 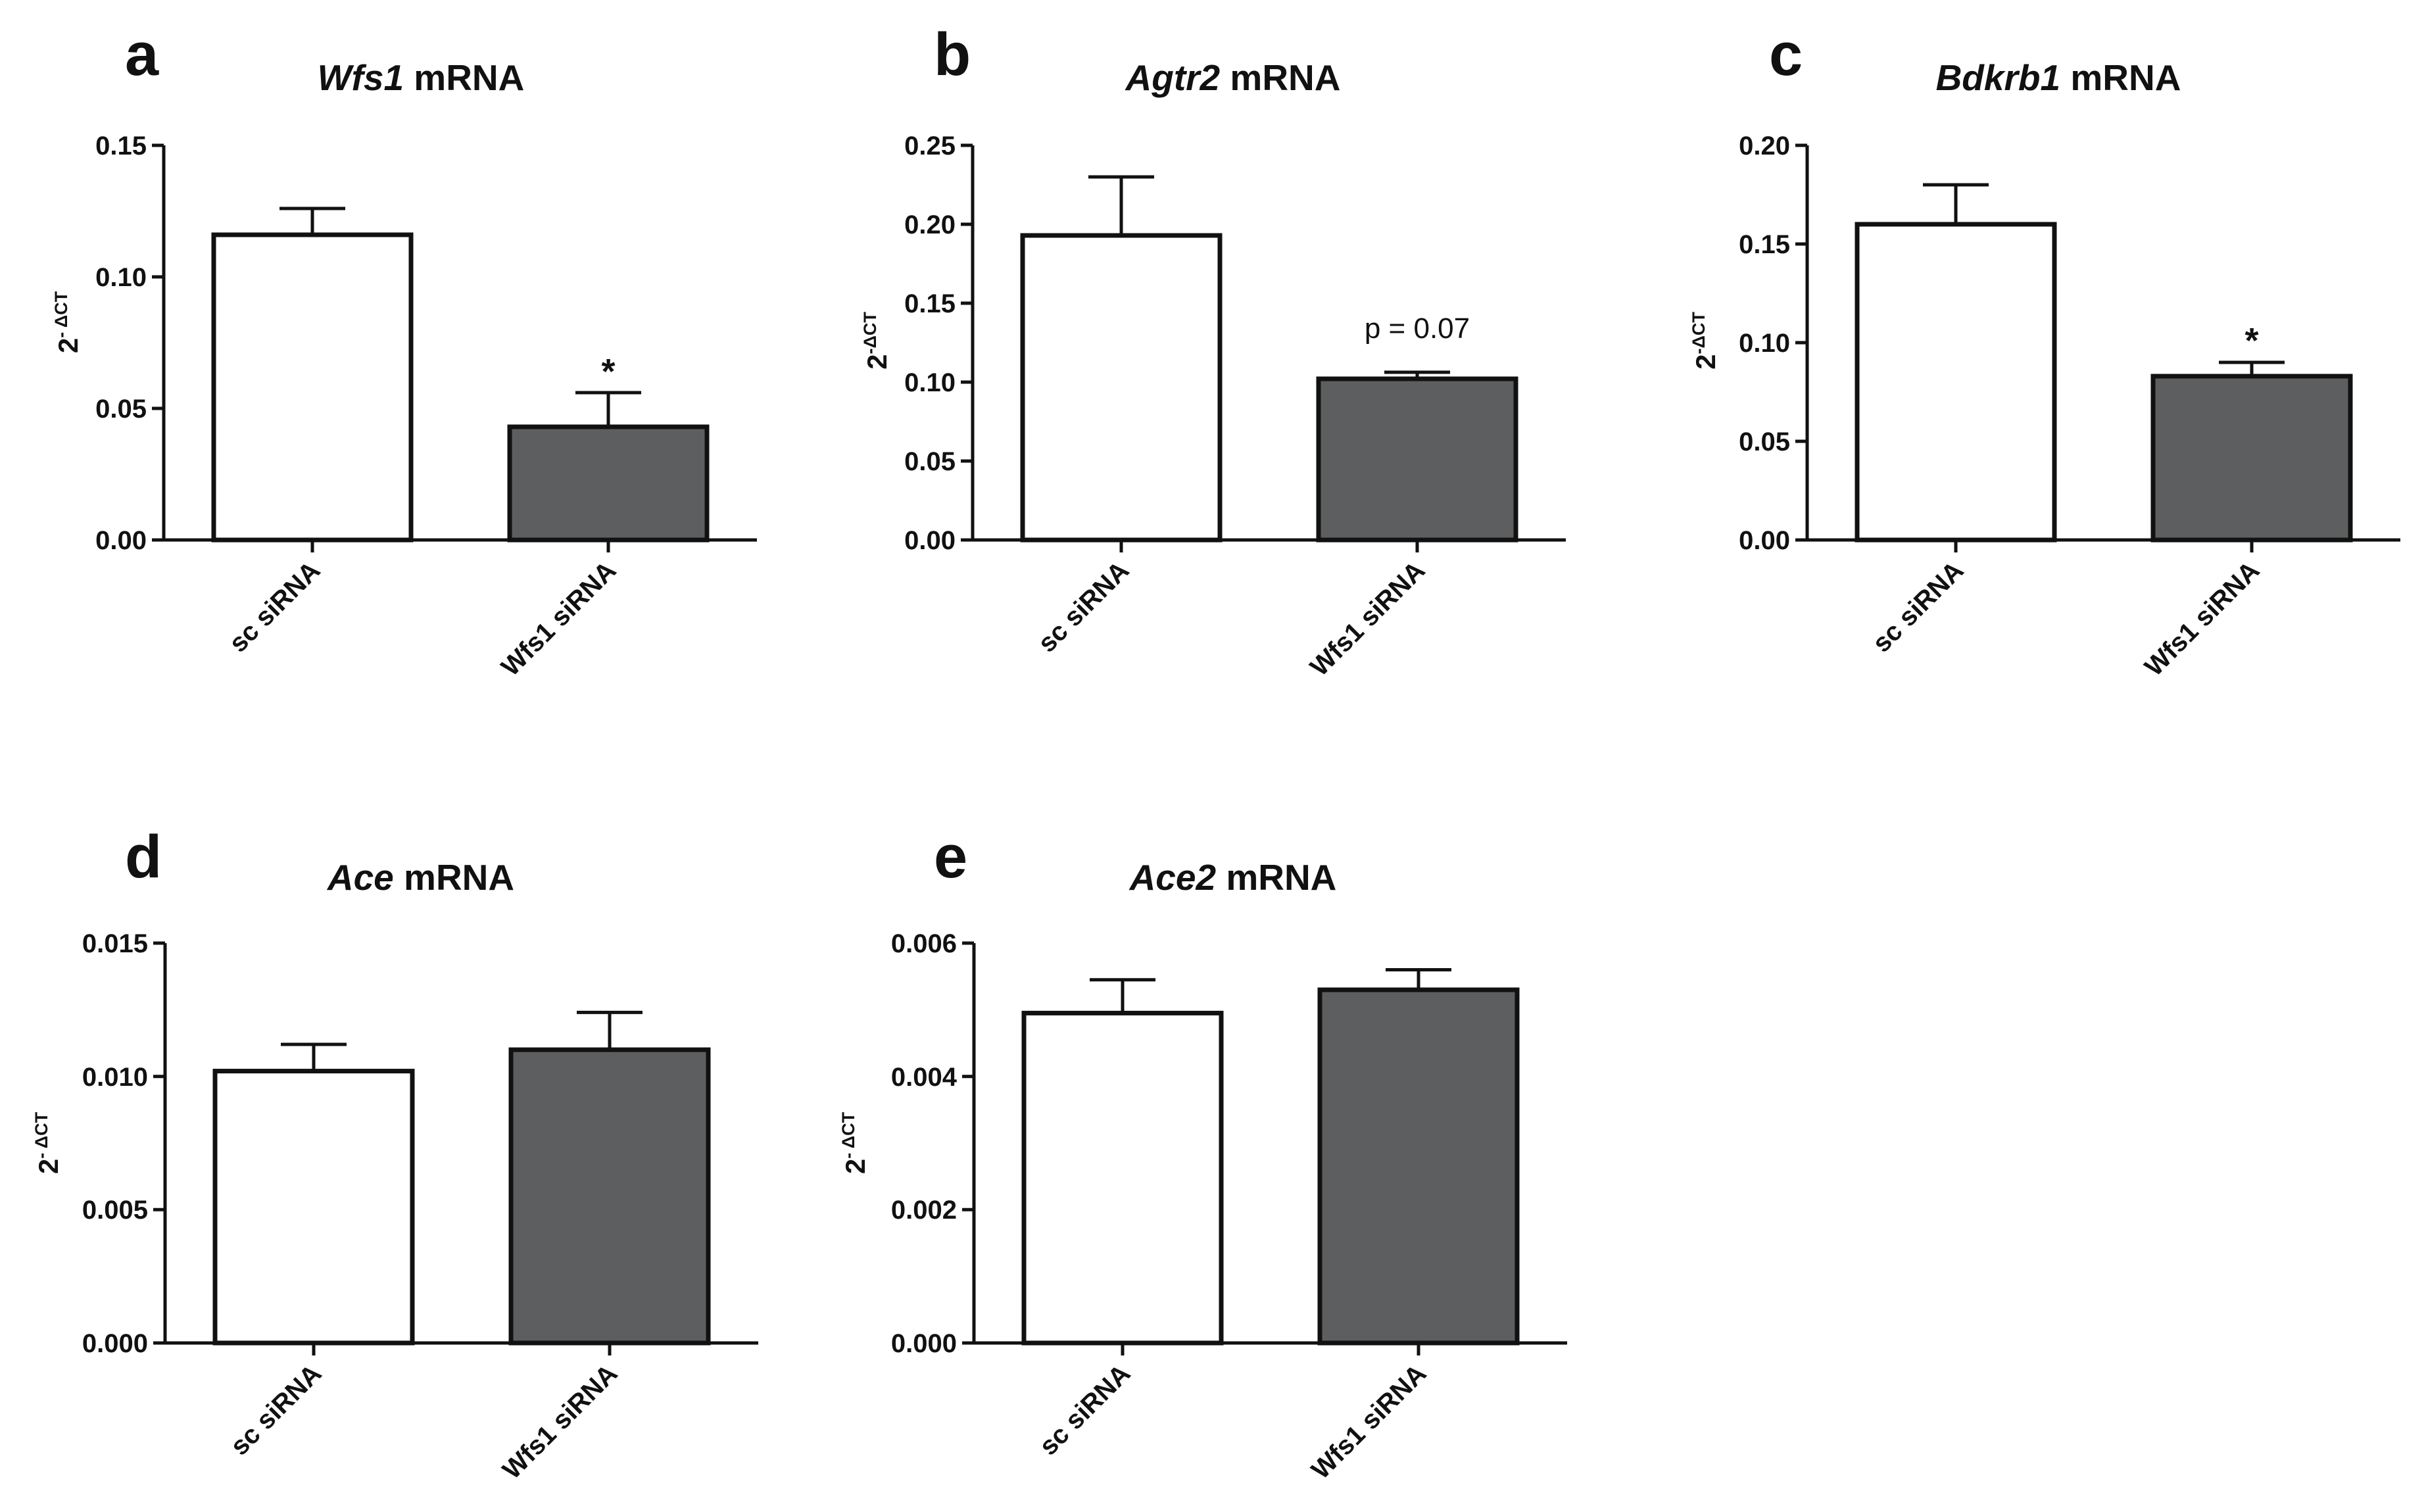 I want to click on y-tick-label: 0.010, so click(x=115, y=1077).